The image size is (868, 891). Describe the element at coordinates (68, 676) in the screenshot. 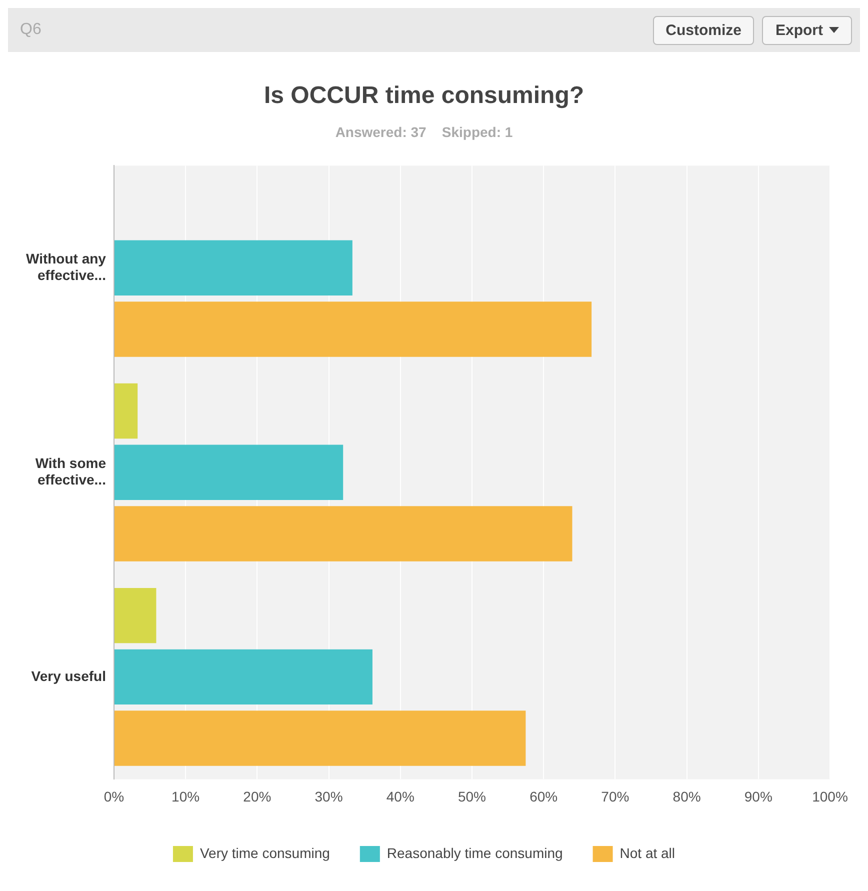

I see `y-tick-label: Very useful` at that location.